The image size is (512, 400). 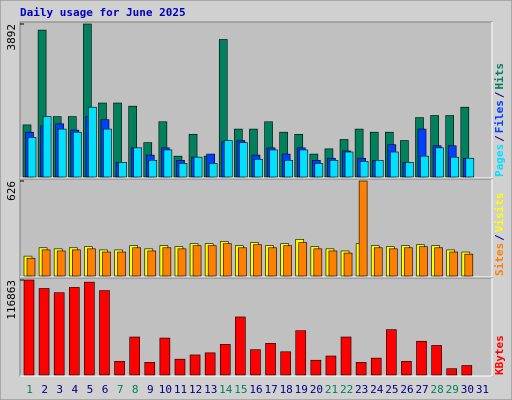 I want to click on x-tick-label: 9, so click(x=150, y=389).